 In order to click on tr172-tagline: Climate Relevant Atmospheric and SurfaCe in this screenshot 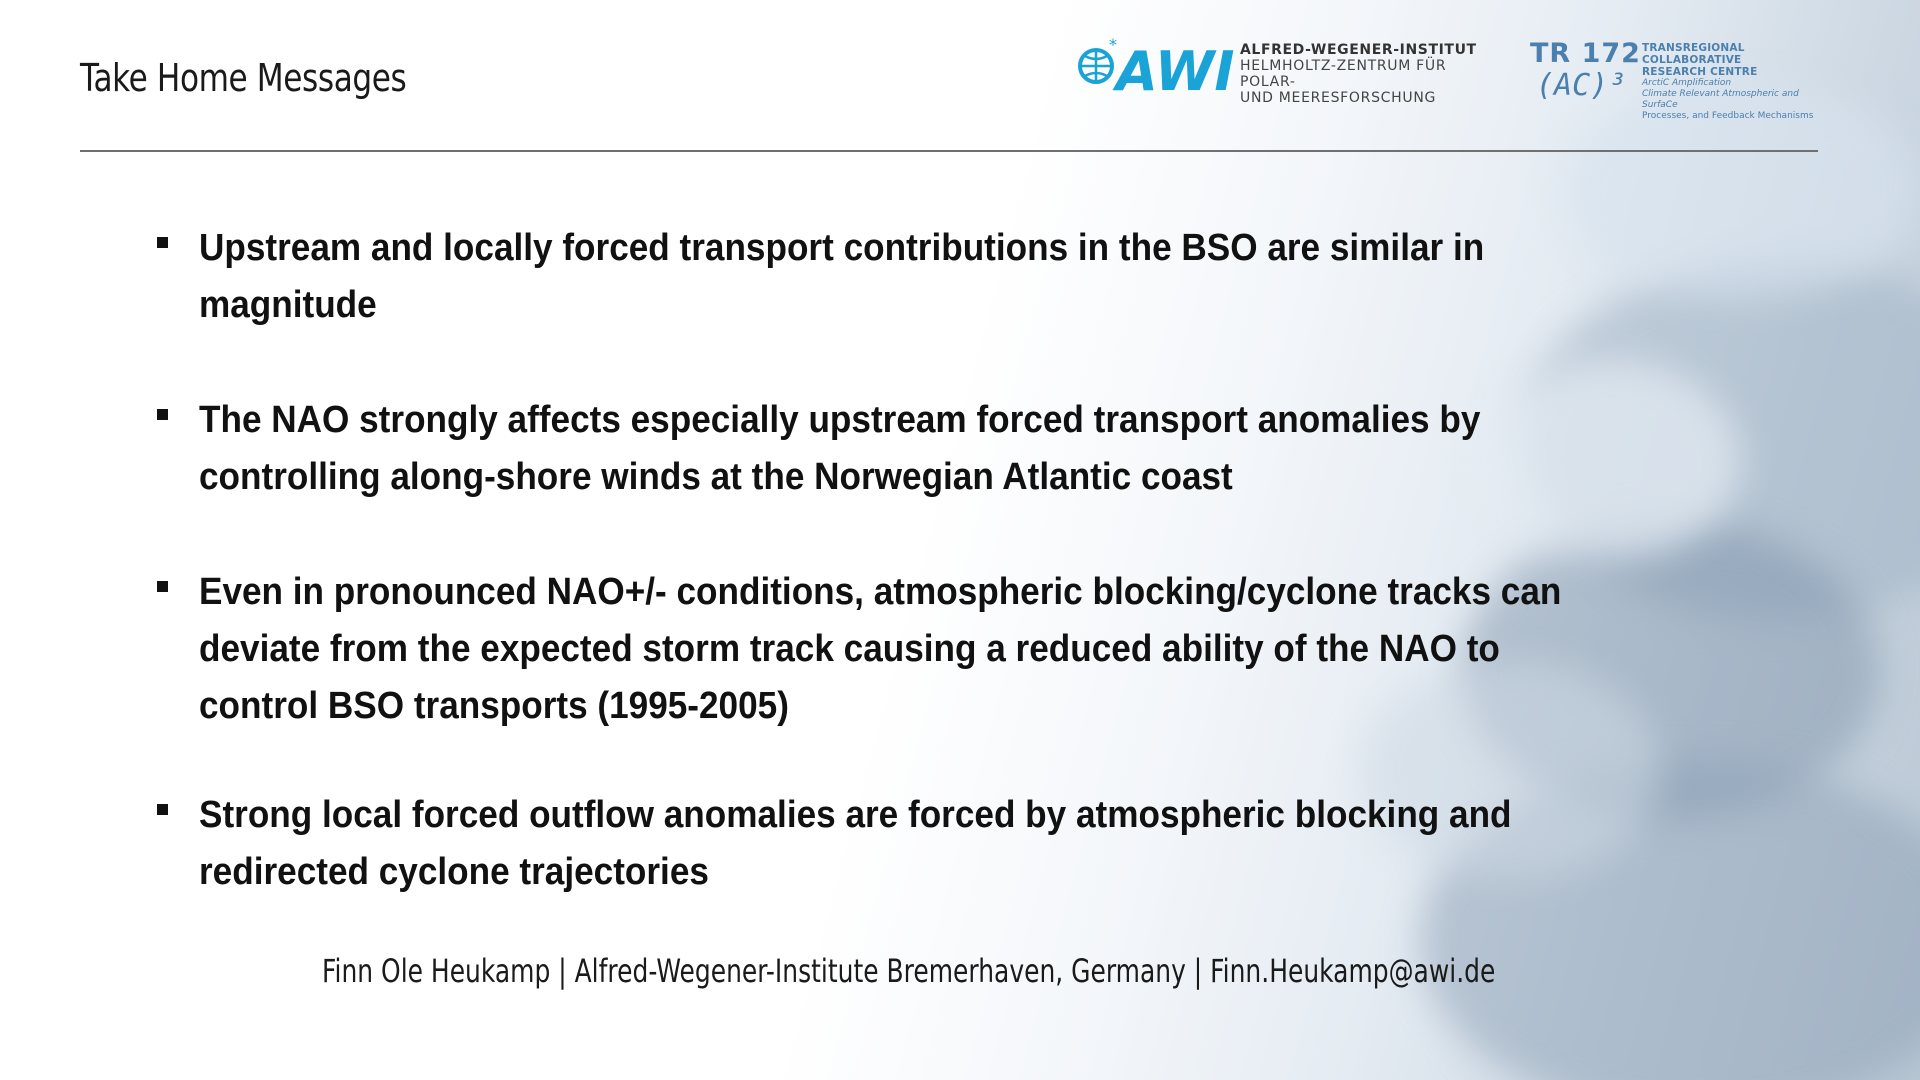, I will do `click(1720, 99)`.